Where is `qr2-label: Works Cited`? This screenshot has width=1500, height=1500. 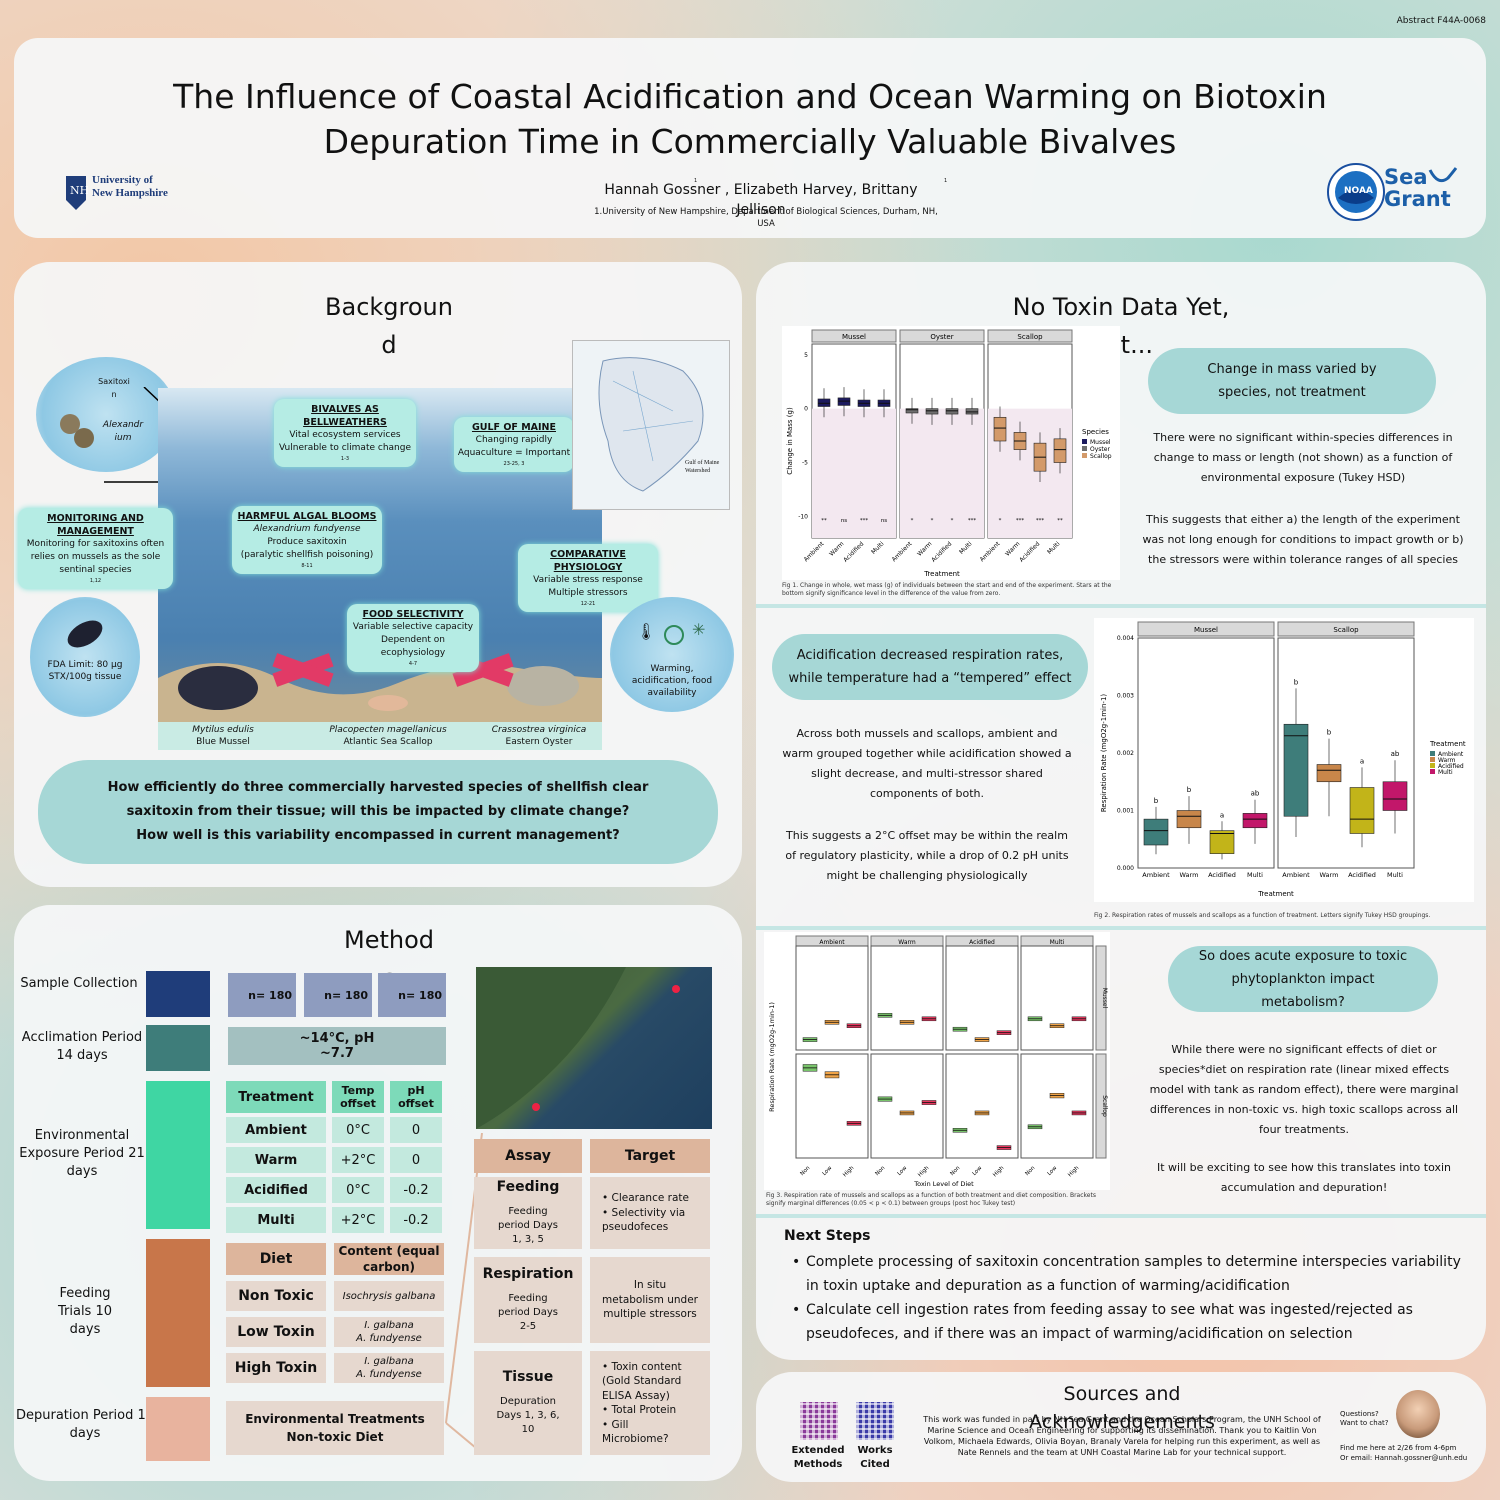
qr2-label: Works Cited is located at coordinates (875, 1457).